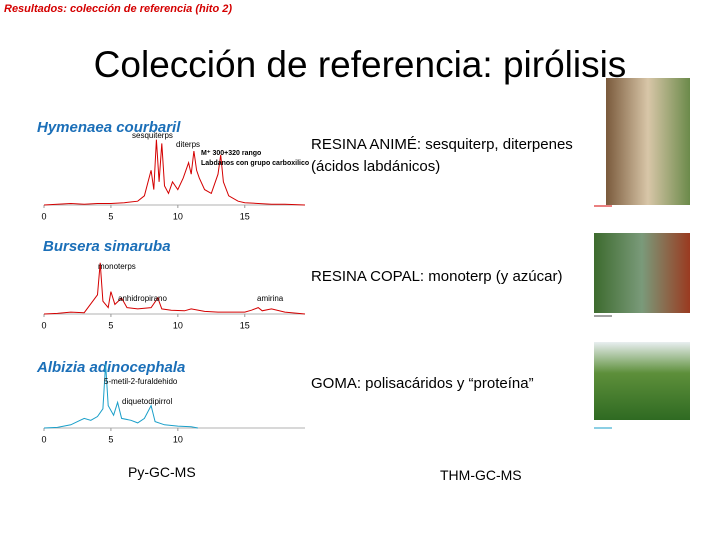 The width and height of the screenshot is (720, 540). Describe the element at coordinates (162, 472) in the screenshot. I see `footer-label: Py-GC-MS` at that location.